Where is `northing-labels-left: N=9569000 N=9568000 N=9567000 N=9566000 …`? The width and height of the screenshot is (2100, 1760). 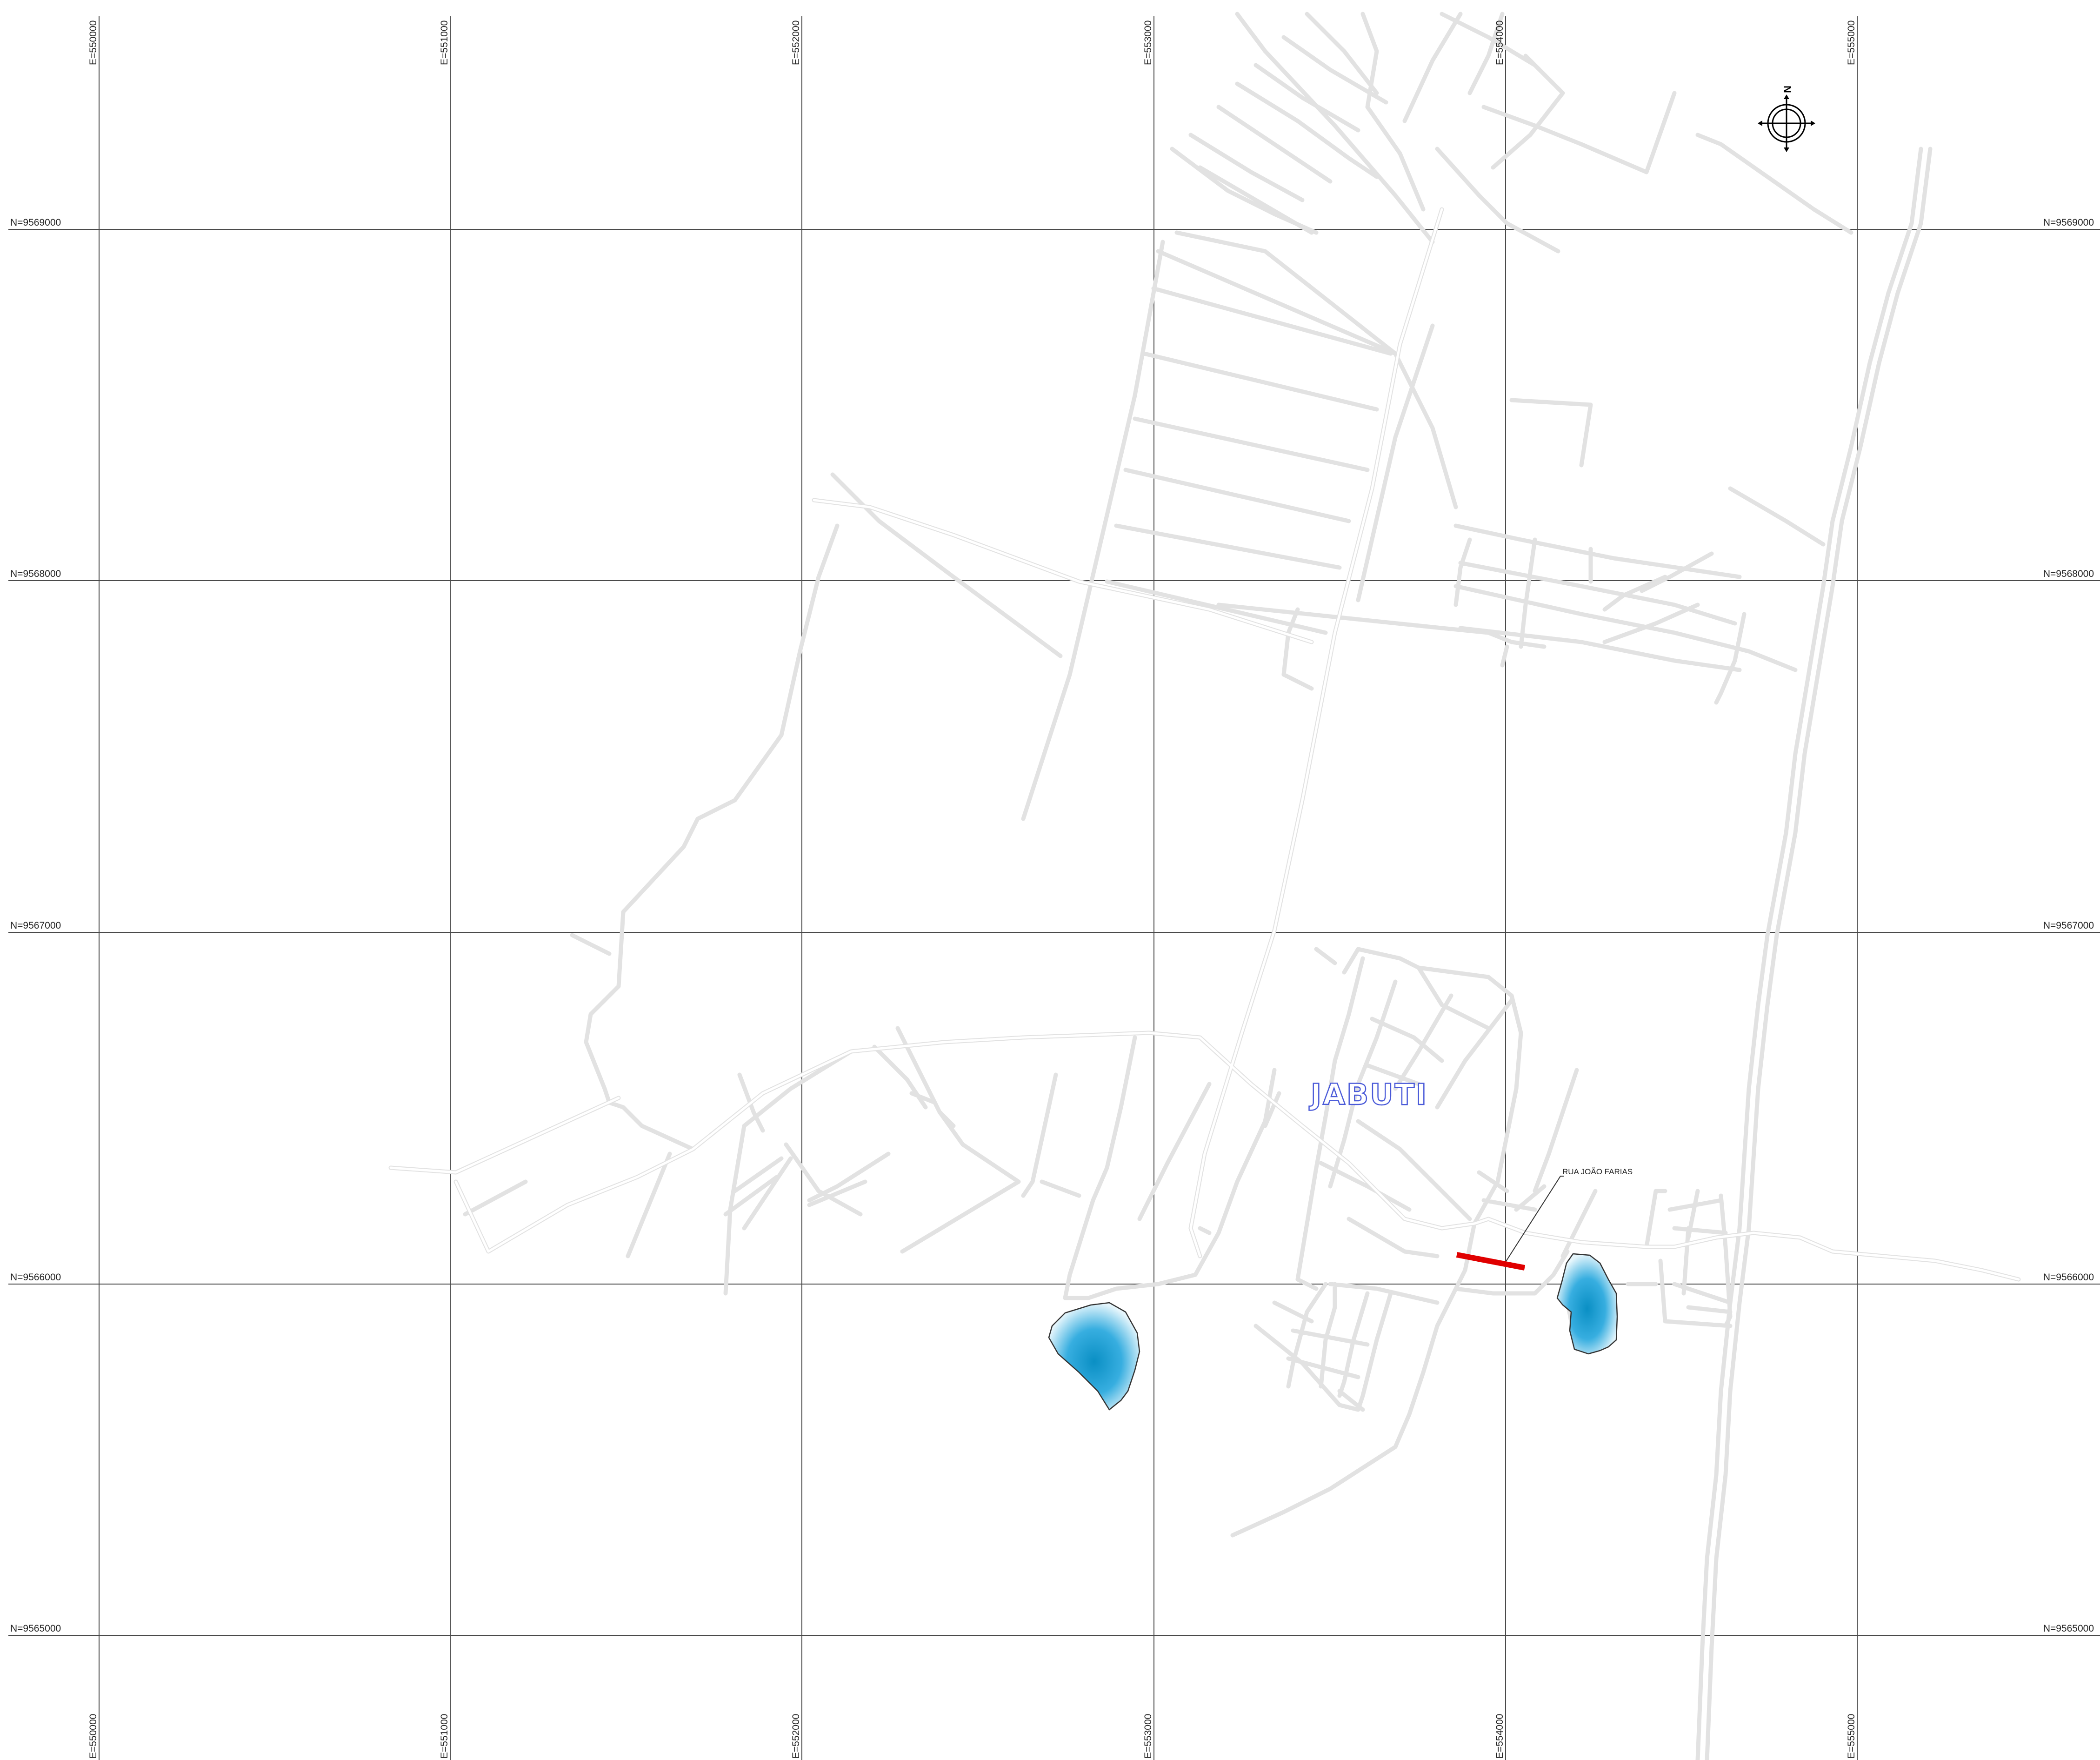 northing-labels-left: N=9569000 N=9568000 N=9567000 N=9566000 … is located at coordinates (35, 925).